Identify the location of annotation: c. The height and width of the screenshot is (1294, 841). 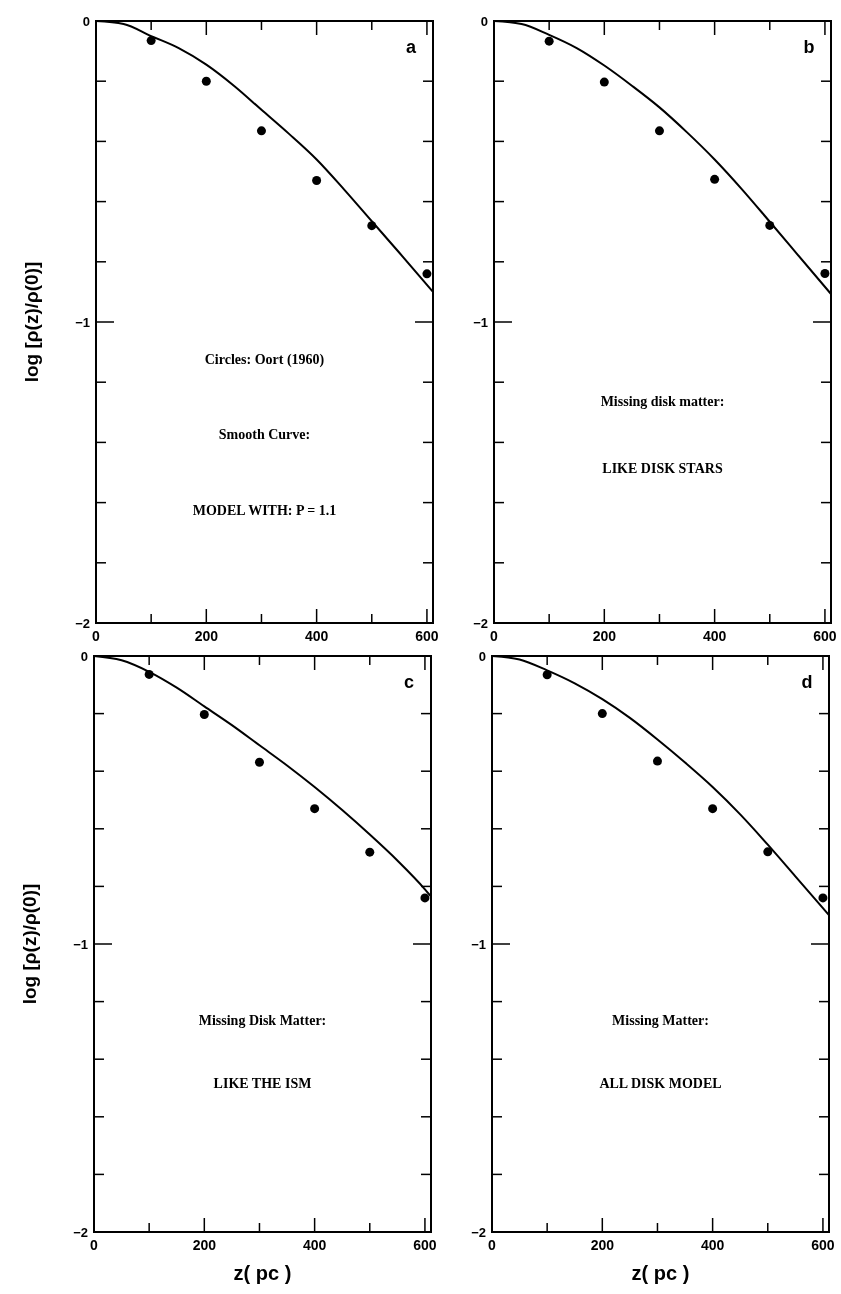
(409, 682).